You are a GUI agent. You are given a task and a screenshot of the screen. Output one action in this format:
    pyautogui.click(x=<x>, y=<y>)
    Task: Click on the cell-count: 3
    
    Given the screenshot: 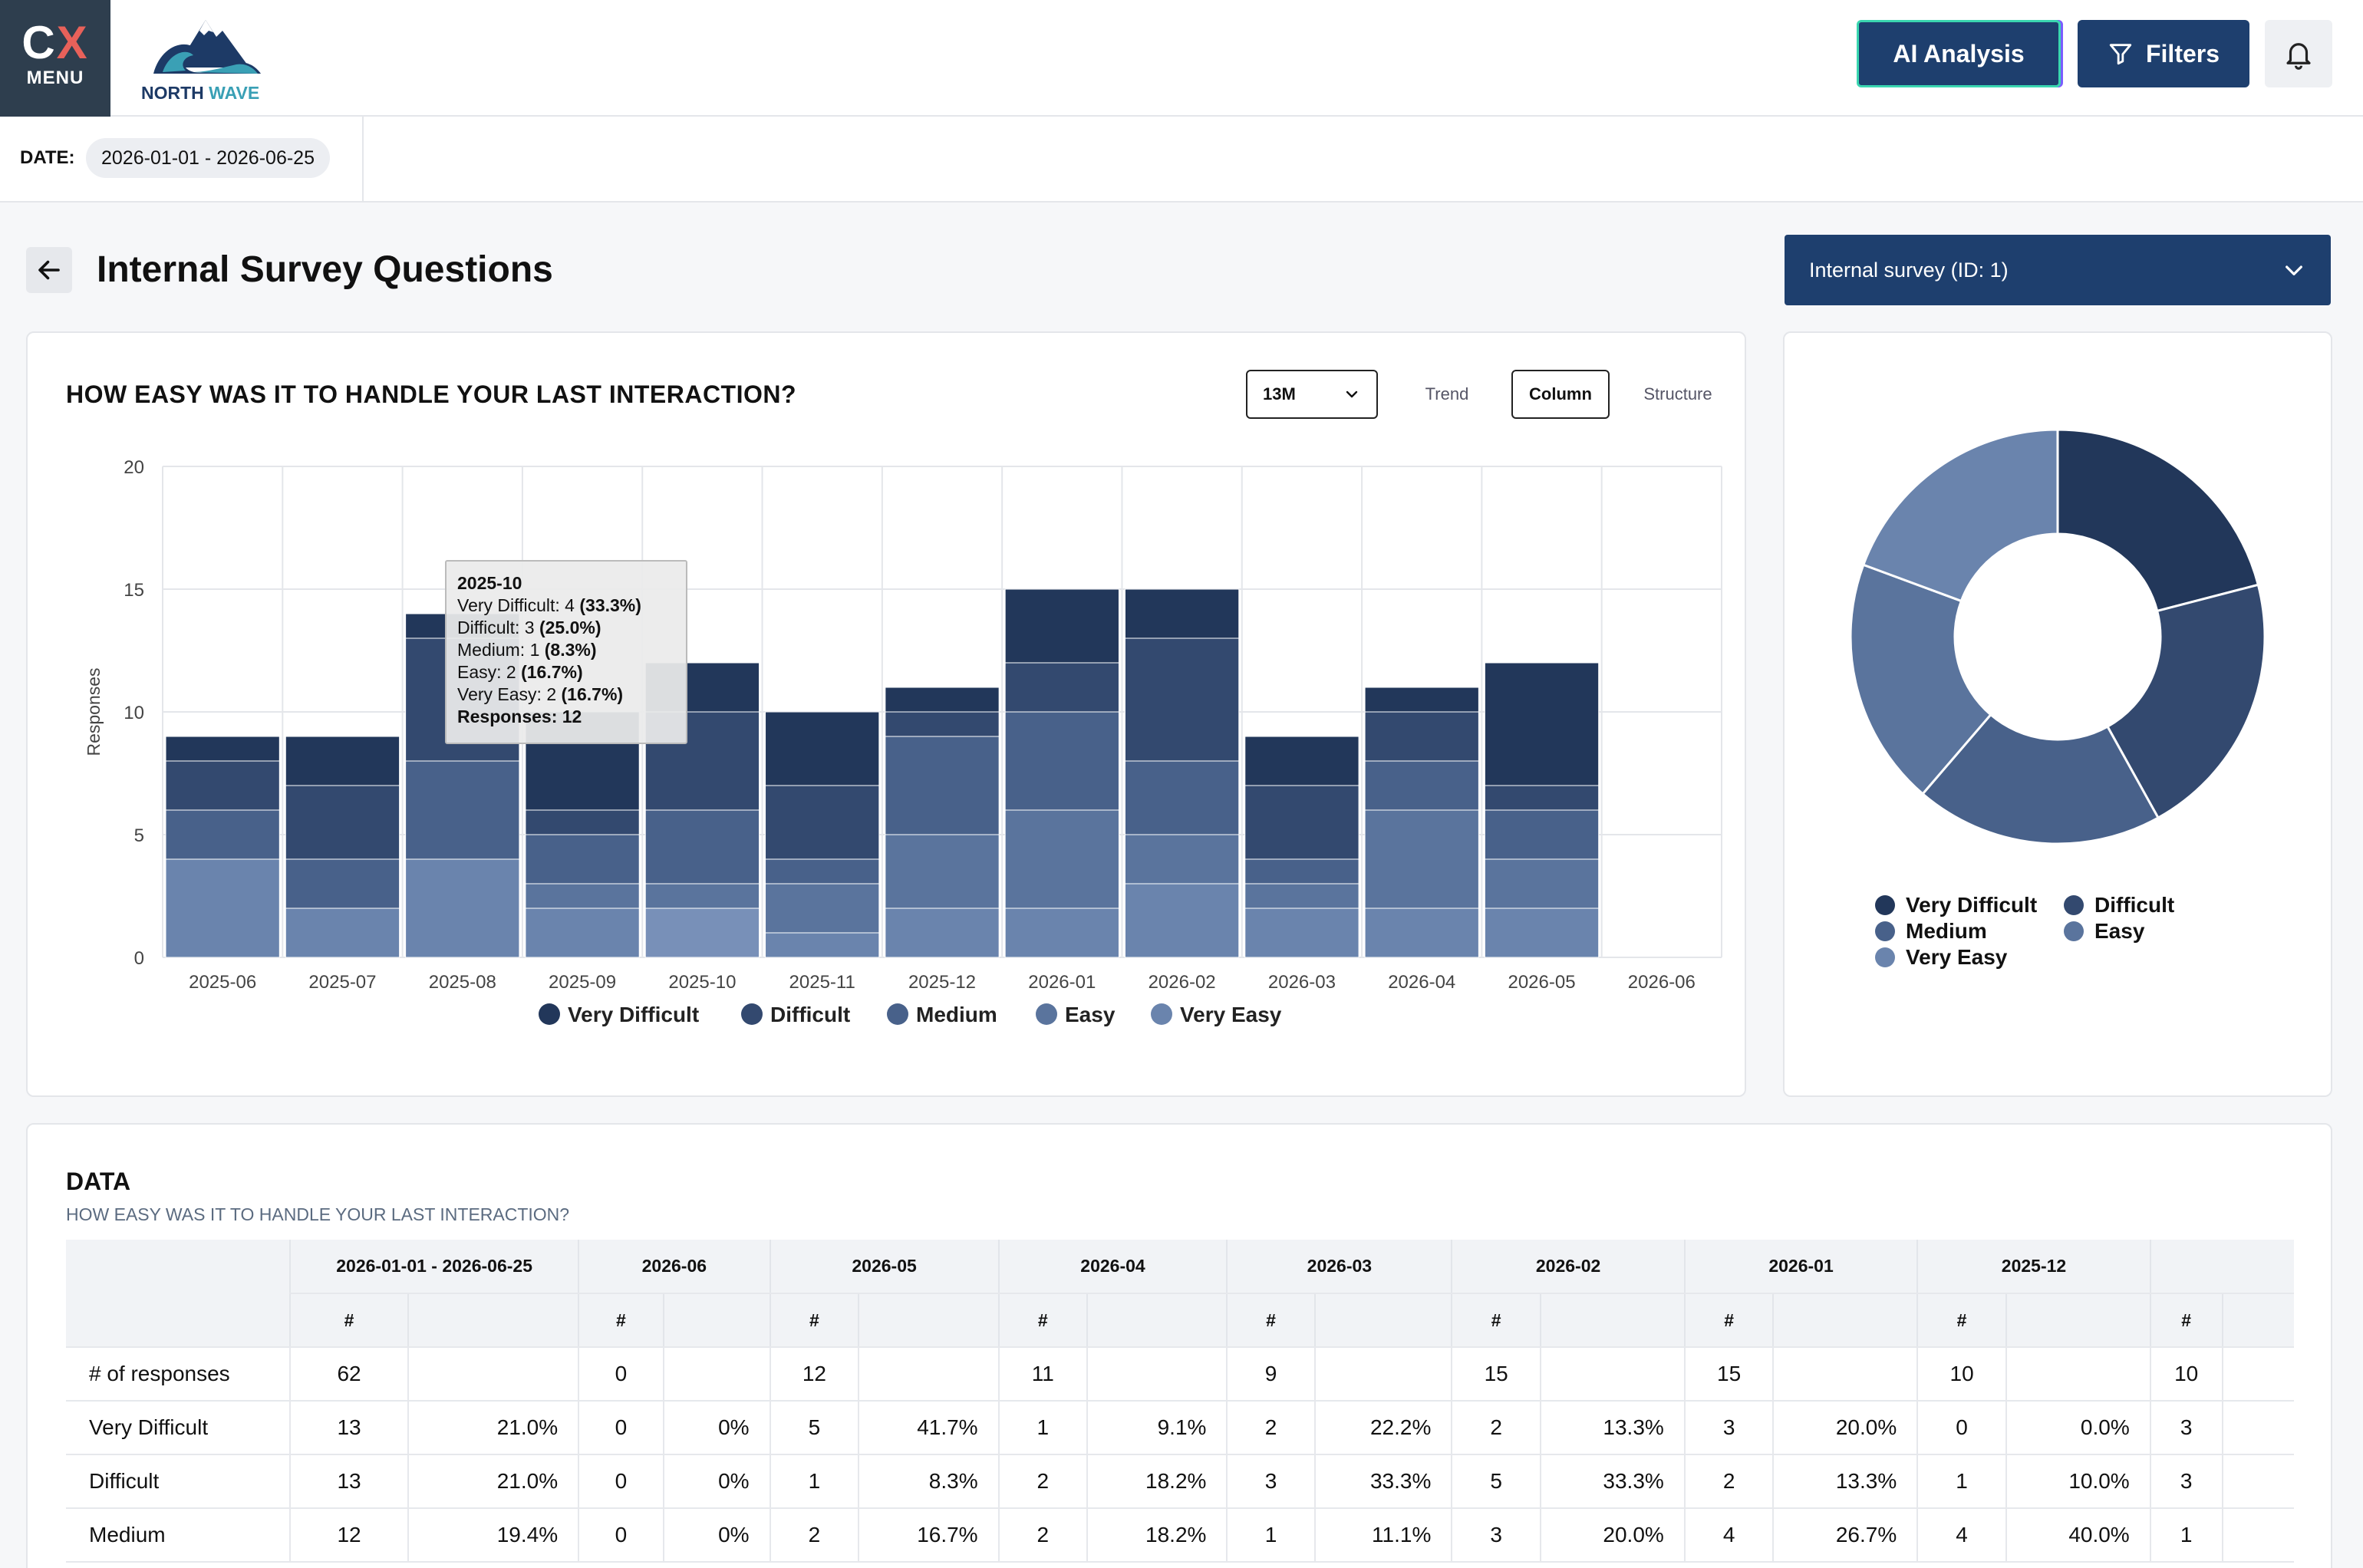 What is the action you would take?
    pyautogui.click(x=2186, y=1481)
    